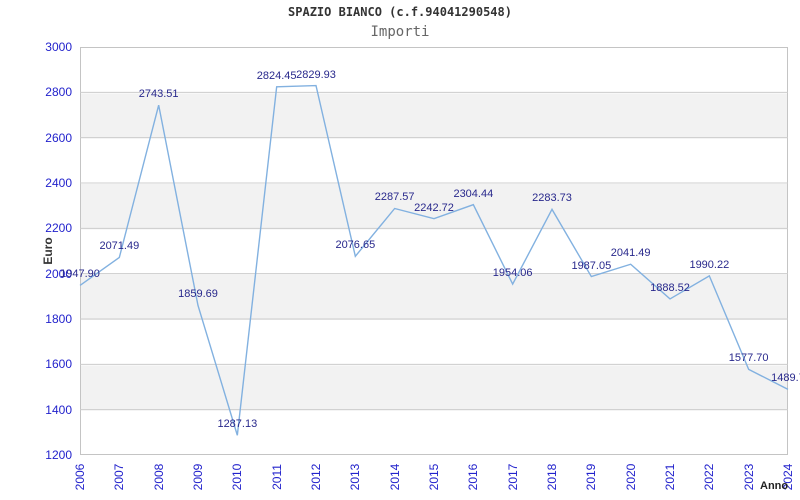 The height and width of the screenshot is (500, 800). What do you see at coordinates (355, 245) in the screenshot?
I see `data-label: 2076.65` at bounding box center [355, 245].